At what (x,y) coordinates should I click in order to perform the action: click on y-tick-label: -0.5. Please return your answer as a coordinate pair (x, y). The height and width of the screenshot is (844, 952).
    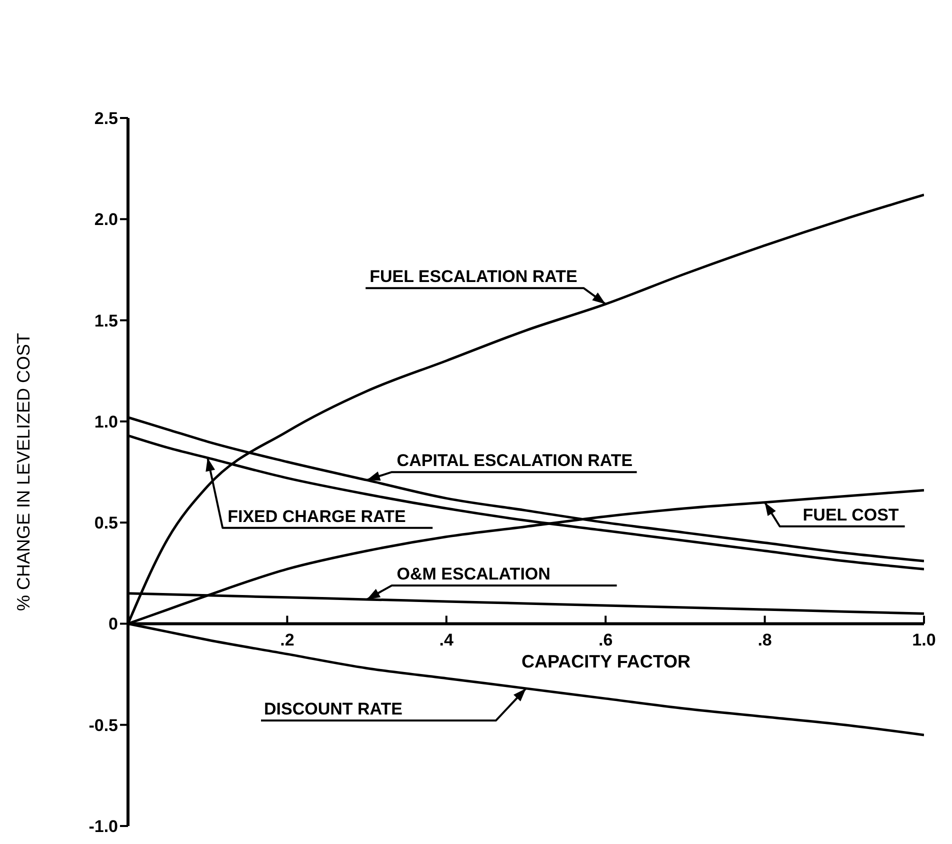
    Looking at the image, I should click on (103, 725).